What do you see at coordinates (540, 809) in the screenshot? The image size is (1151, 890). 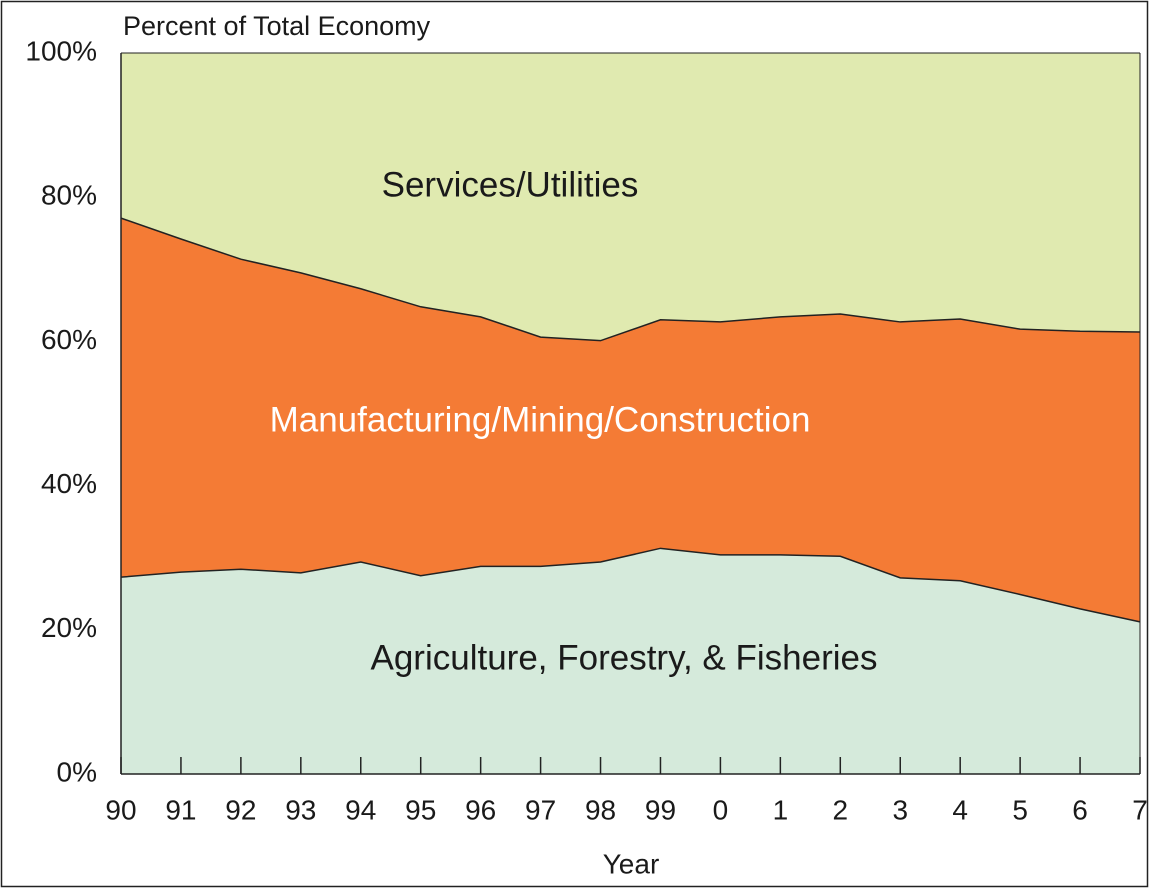 I see `x-tick-label: 97` at bounding box center [540, 809].